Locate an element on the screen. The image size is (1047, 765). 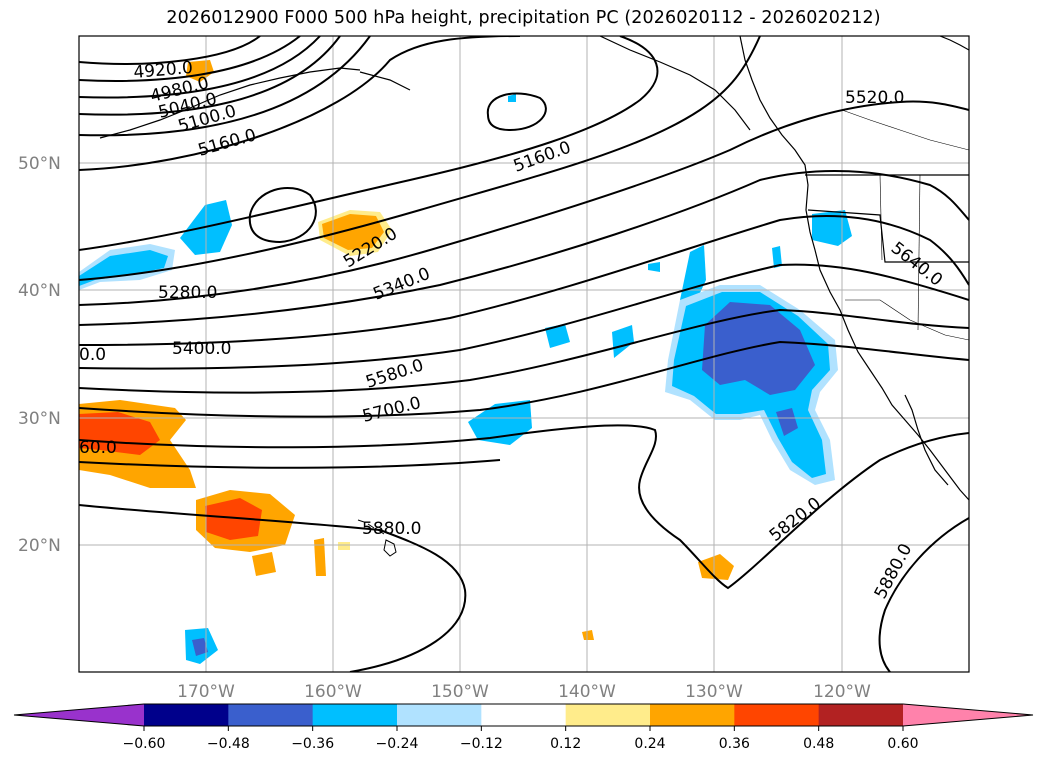
contour-label: 5400.0 is located at coordinates (201, 349).